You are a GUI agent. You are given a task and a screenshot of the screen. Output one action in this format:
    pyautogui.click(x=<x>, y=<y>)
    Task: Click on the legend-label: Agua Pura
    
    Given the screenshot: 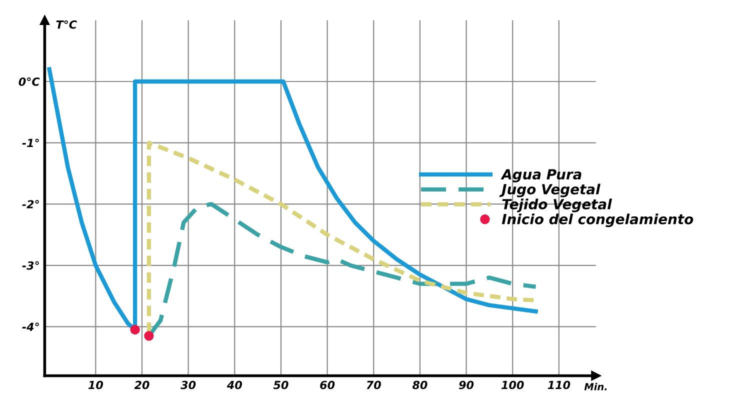 What is the action you would take?
    pyautogui.click(x=541, y=175)
    